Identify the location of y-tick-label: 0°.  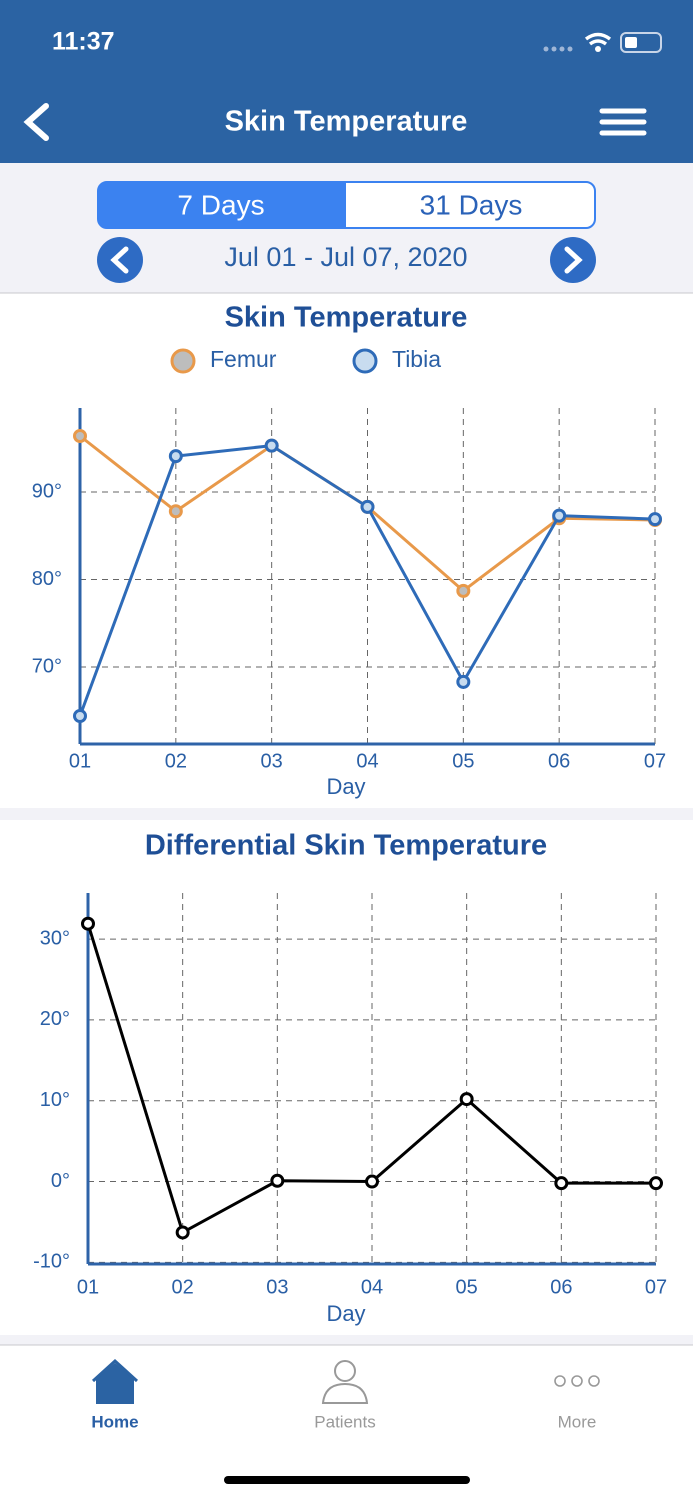
(60, 1181).